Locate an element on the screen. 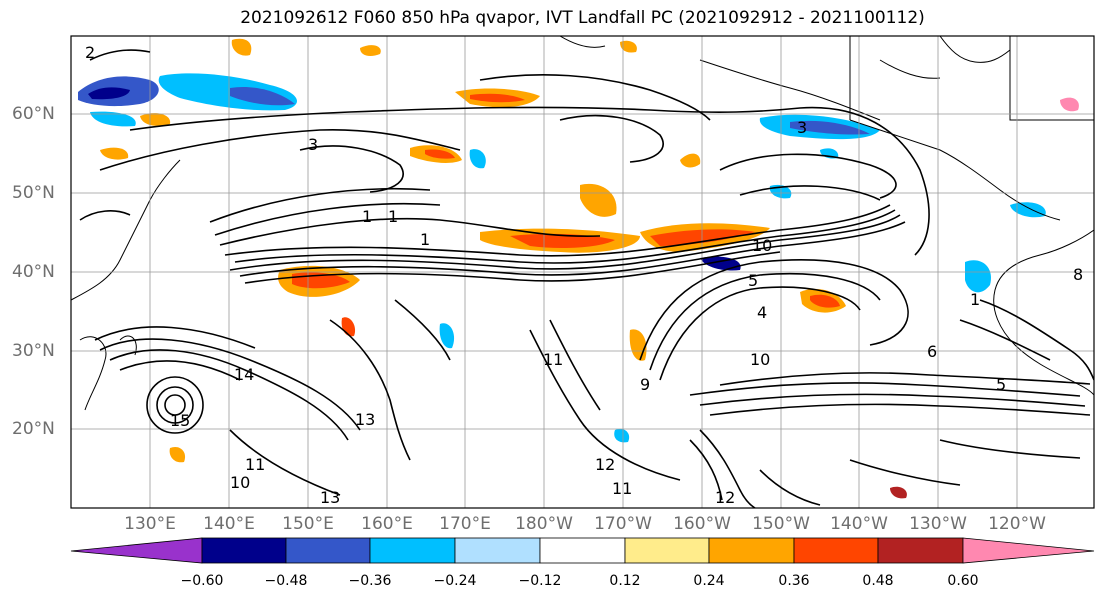  colorbar is located at coordinates (582, 550).